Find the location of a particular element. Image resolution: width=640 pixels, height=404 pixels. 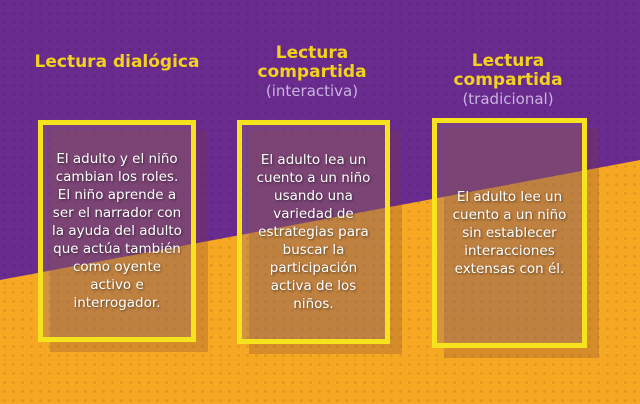

column-3-title: Lectura compartida (tradicional) is located at coordinates (508, 80).